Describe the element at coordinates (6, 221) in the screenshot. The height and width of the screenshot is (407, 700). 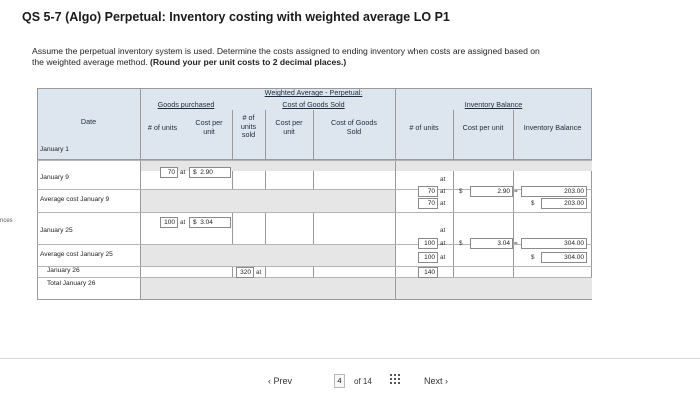
I see `left-edge-text: nces` at that location.